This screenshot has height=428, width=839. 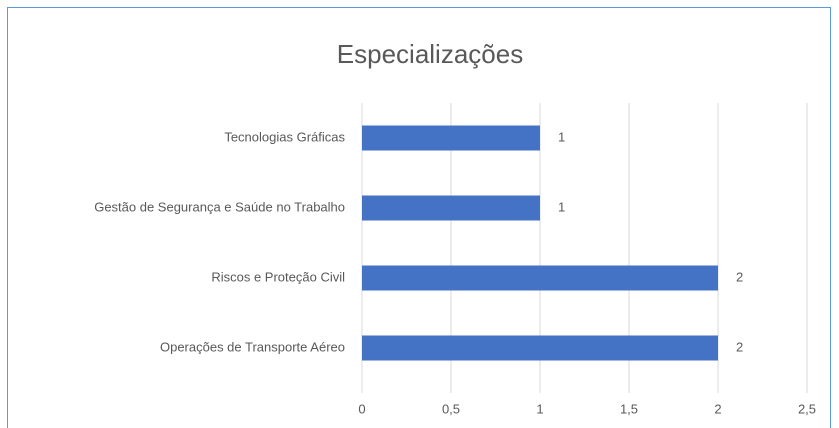 I want to click on y-tick-label: Riscos e Proteção Civil, so click(x=278, y=276).